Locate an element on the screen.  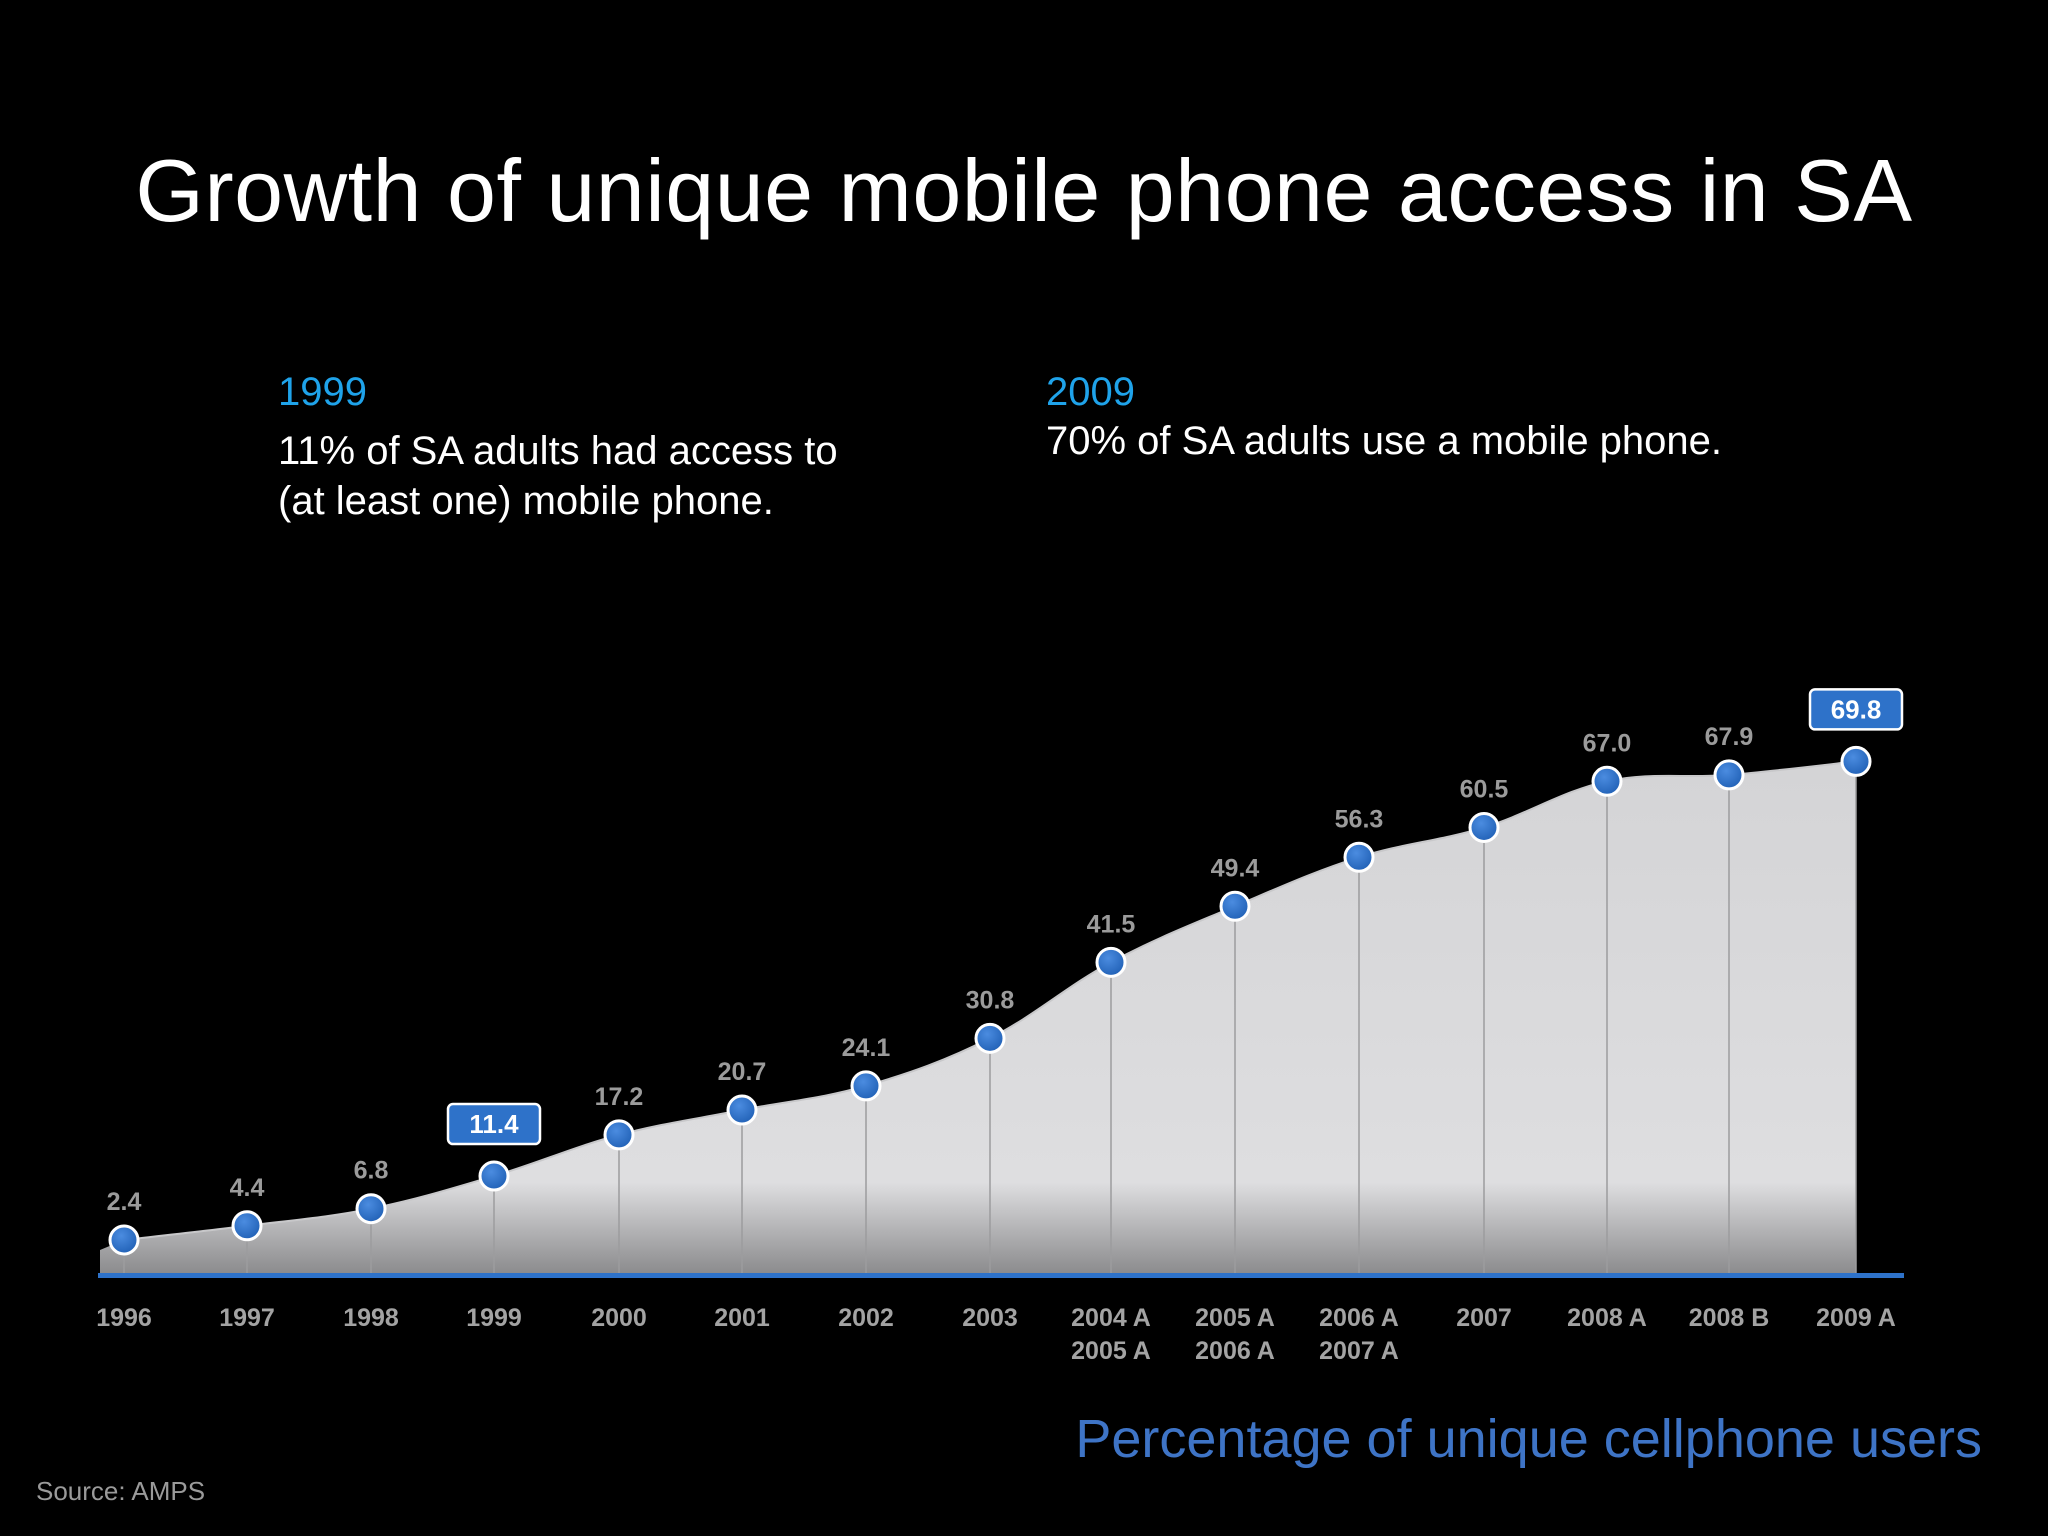
value-label: 67.0 is located at coordinates (1607, 743).